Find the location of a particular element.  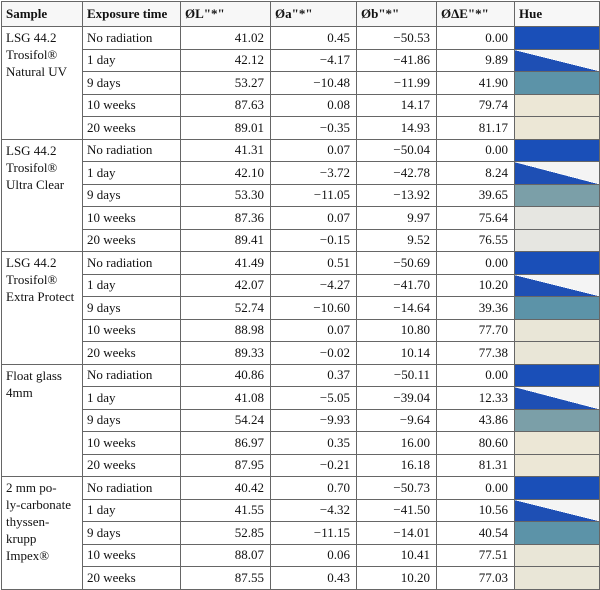

table-row: 20 weeks 87.95 −0.21 16.18 81.31 is located at coordinates (301, 465).